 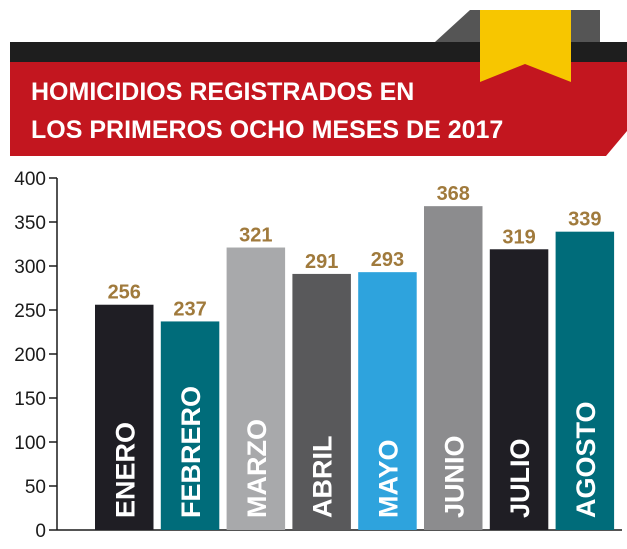 I want to click on bar-group-mayo: 293 MAYO, so click(x=387, y=389).